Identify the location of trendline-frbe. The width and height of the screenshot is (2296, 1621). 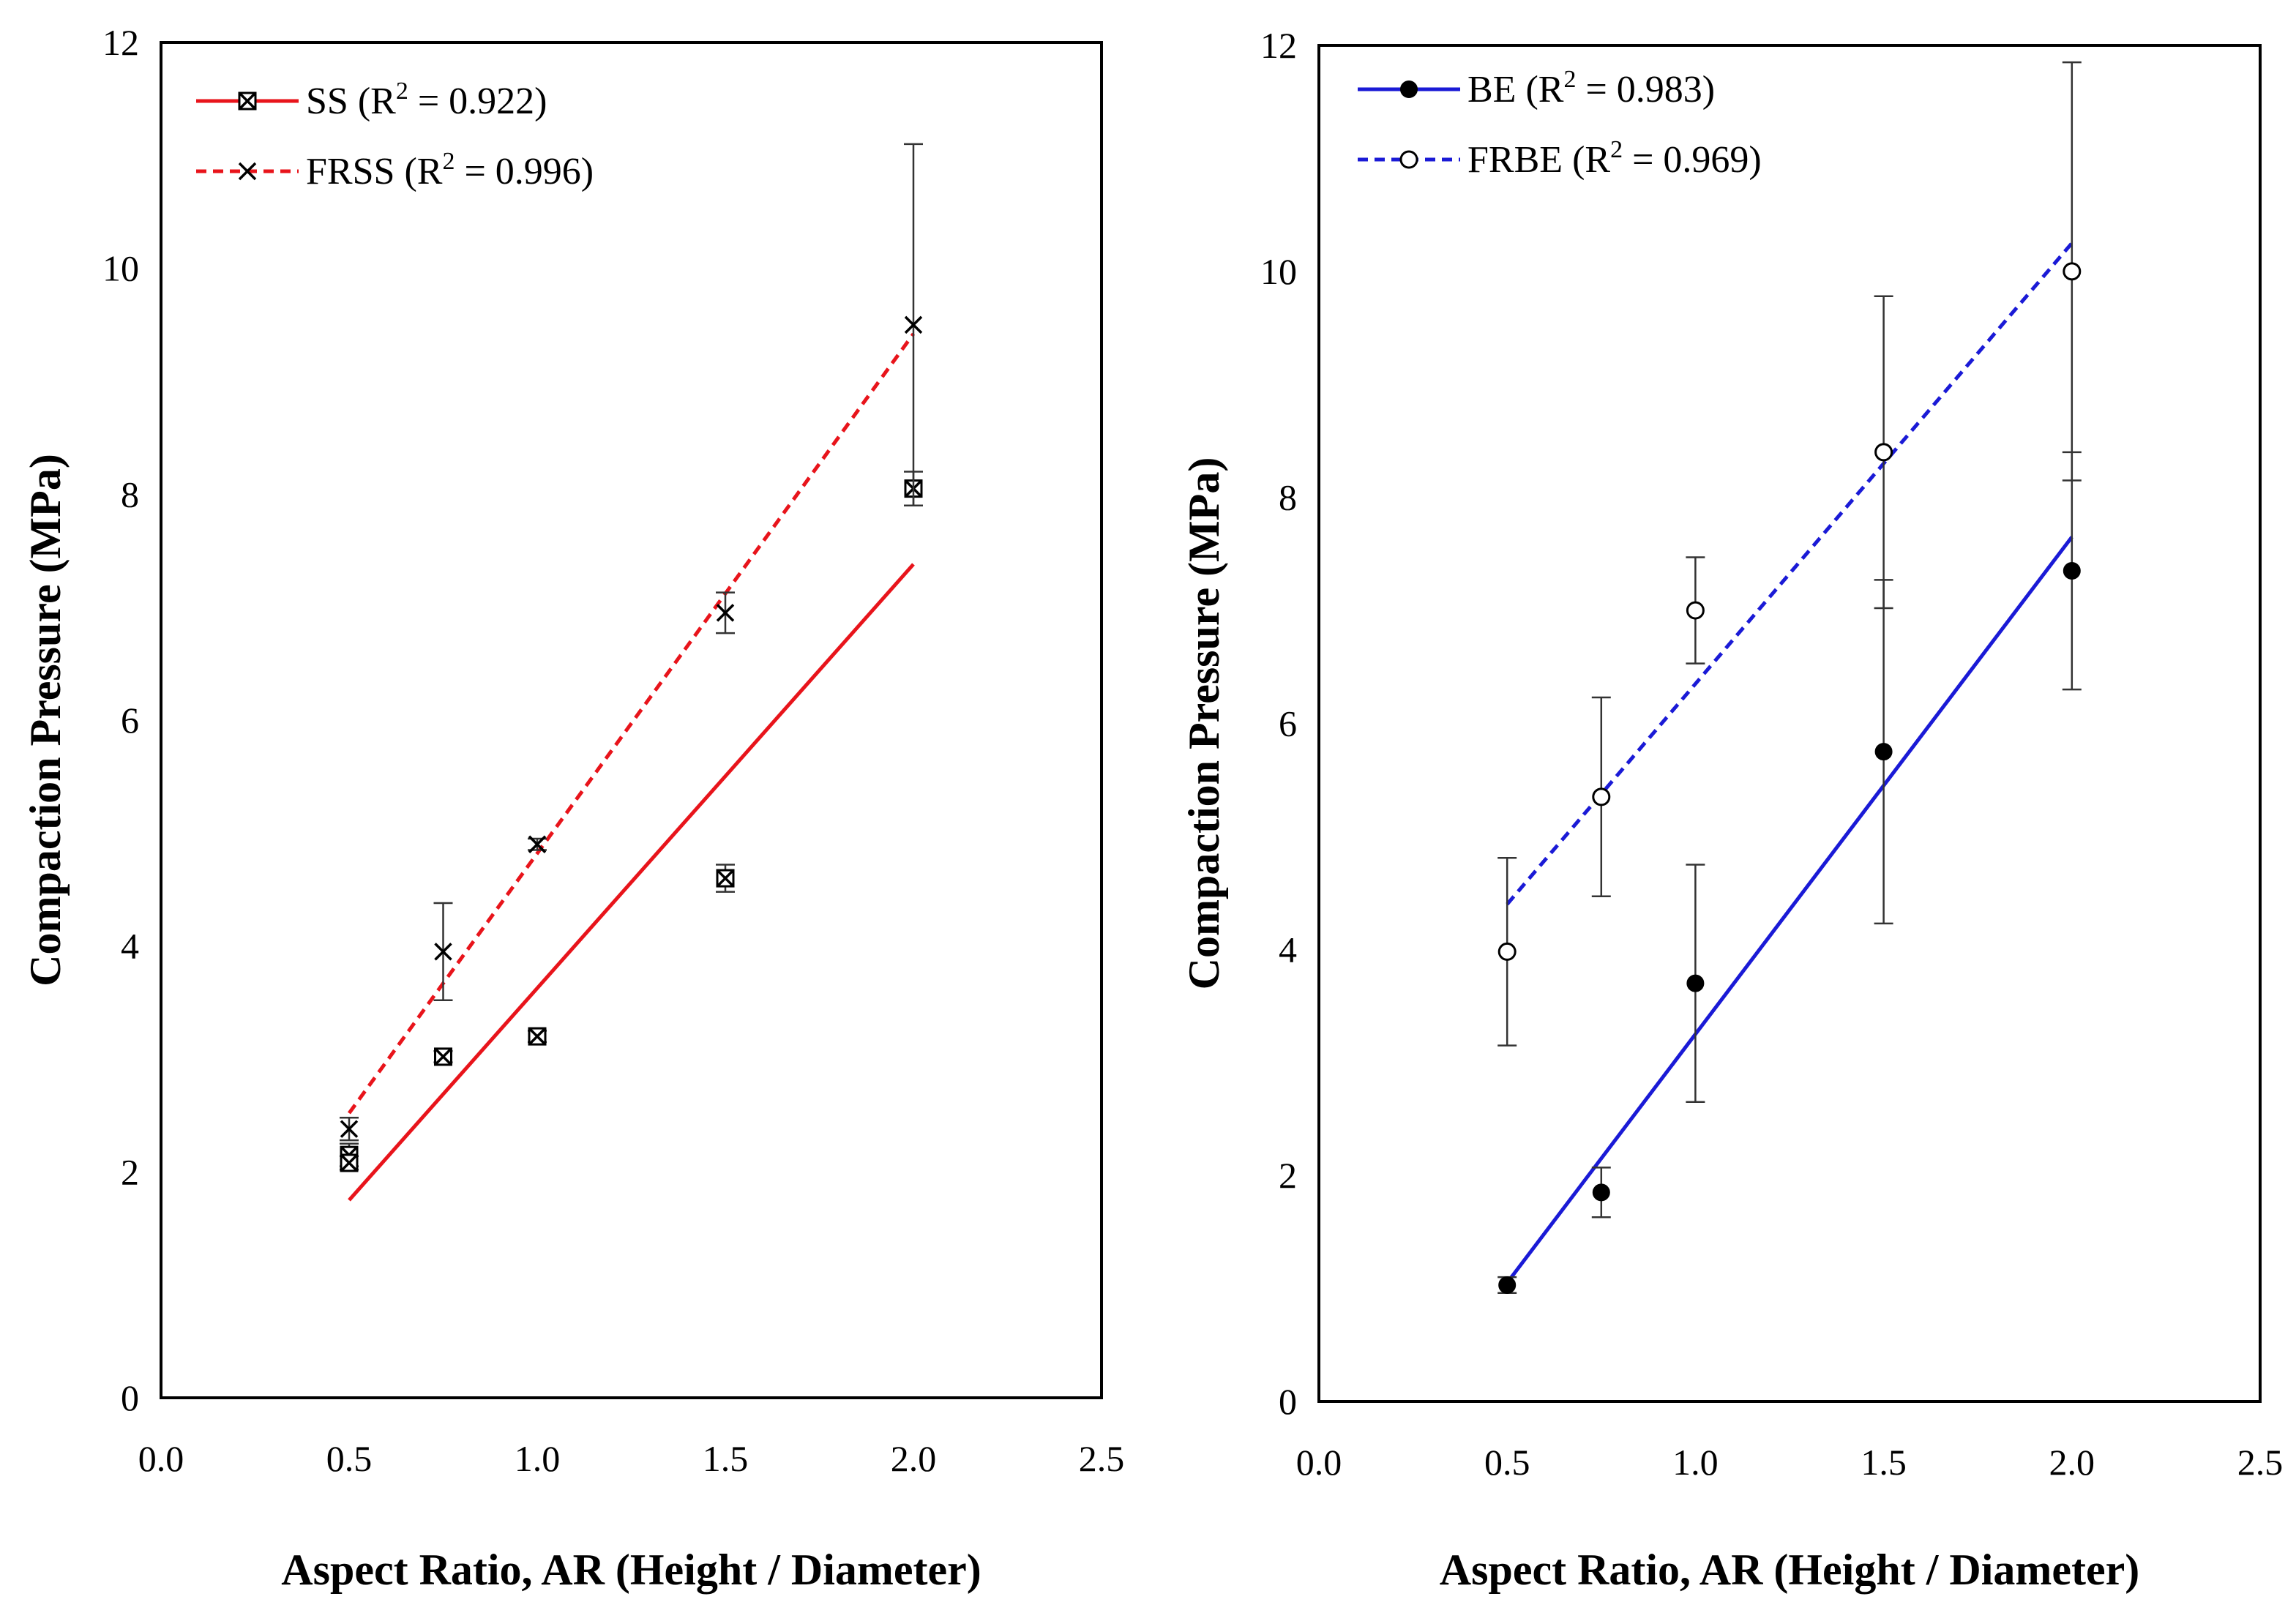
(1789, 574).